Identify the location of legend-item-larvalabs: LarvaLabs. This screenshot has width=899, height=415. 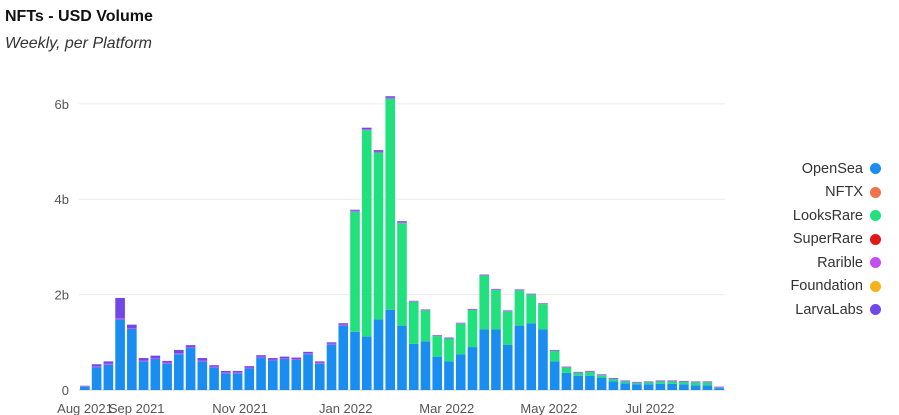
(835, 310).